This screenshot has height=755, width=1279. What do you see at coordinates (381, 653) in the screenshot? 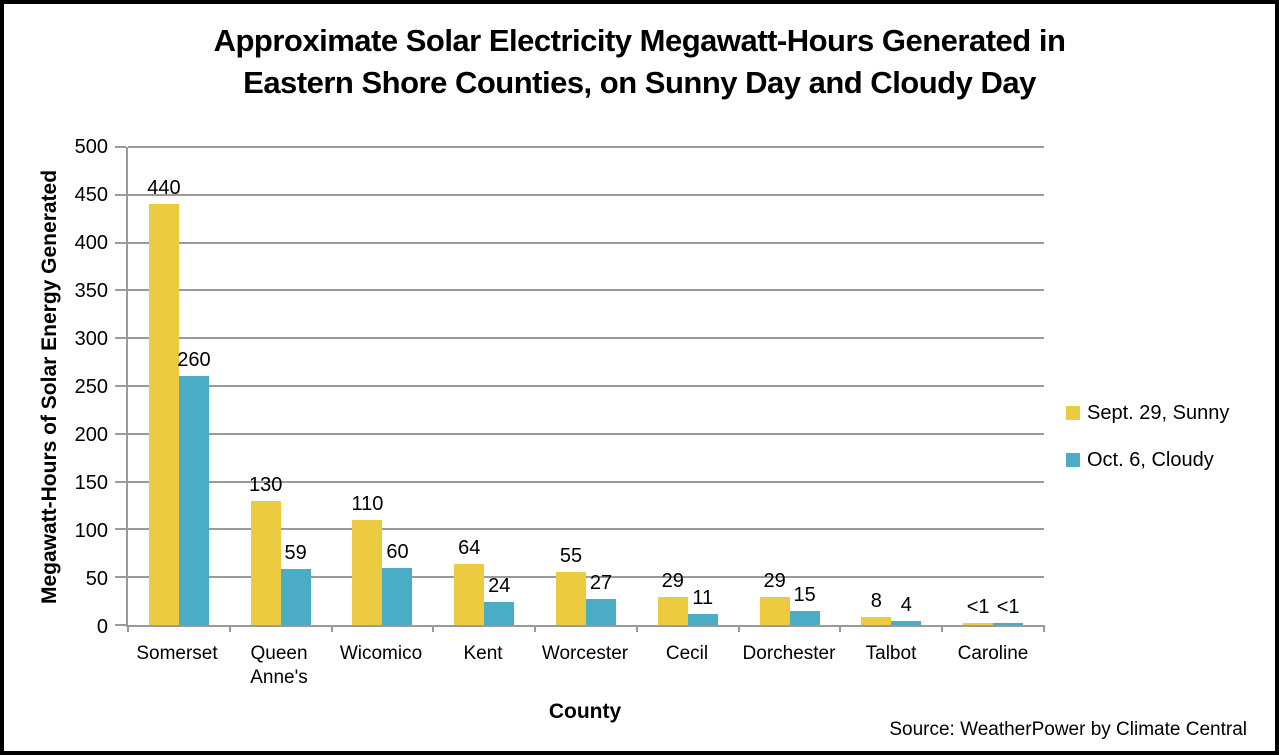
I see `x-category-label: Wicomico` at bounding box center [381, 653].